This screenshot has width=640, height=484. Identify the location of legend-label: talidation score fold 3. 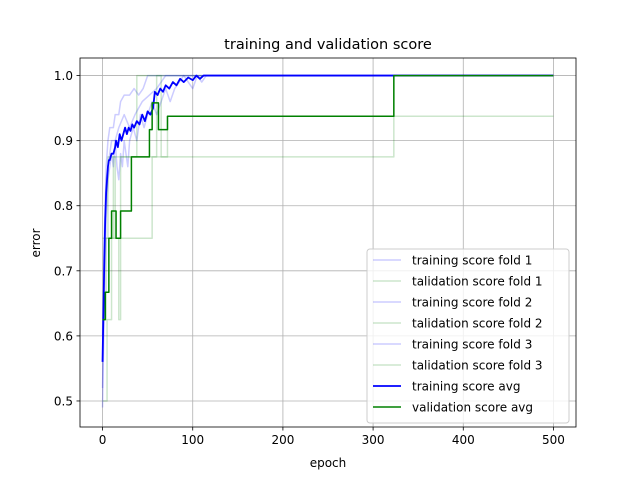
(477, 366).